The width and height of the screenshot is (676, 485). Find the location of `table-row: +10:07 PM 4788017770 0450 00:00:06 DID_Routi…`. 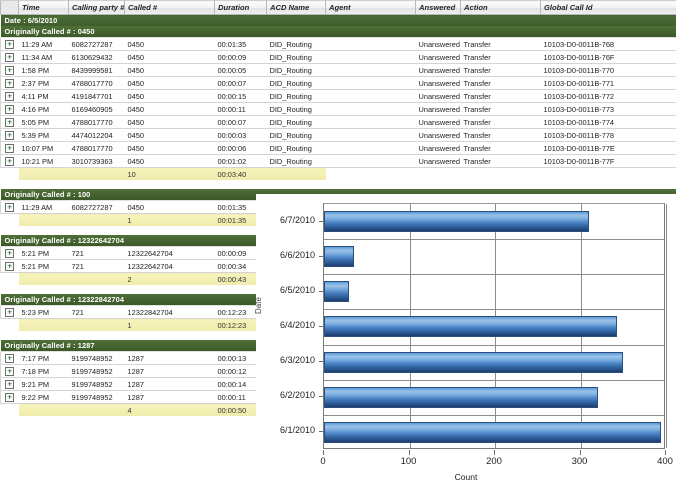

table-row: +10:07 PM 4788017770 0450 00:00:06 DID_Routi… is located at coordinates (338, 148).